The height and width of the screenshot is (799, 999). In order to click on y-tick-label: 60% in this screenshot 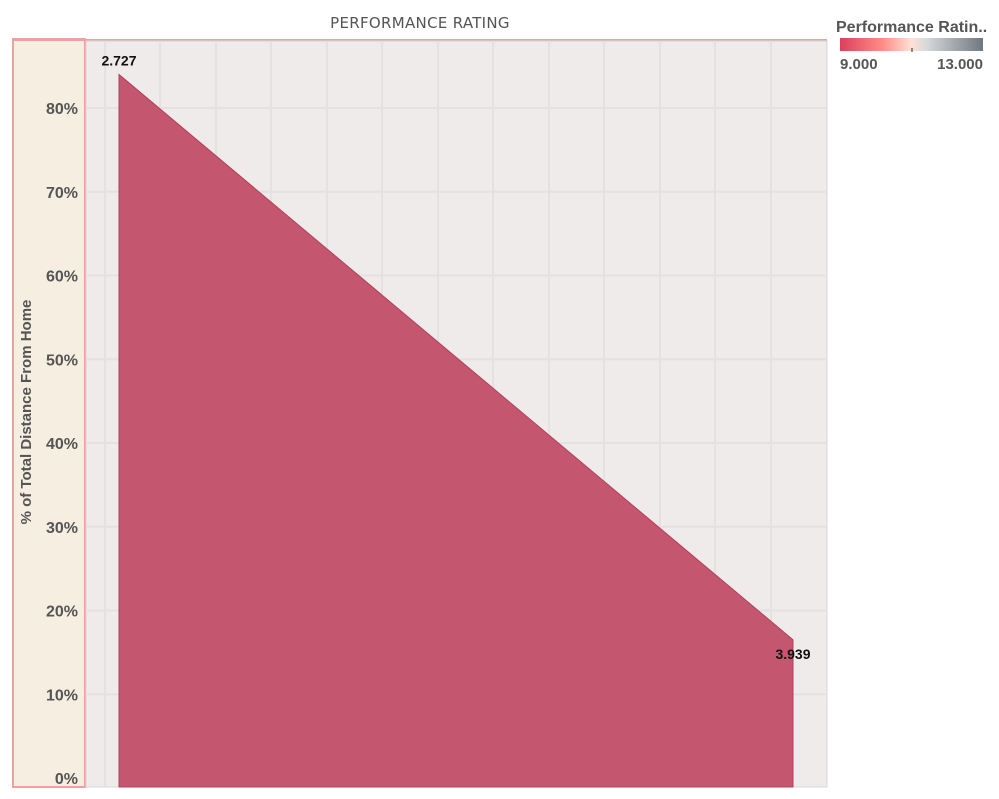, I will do `click(62, 277)`.